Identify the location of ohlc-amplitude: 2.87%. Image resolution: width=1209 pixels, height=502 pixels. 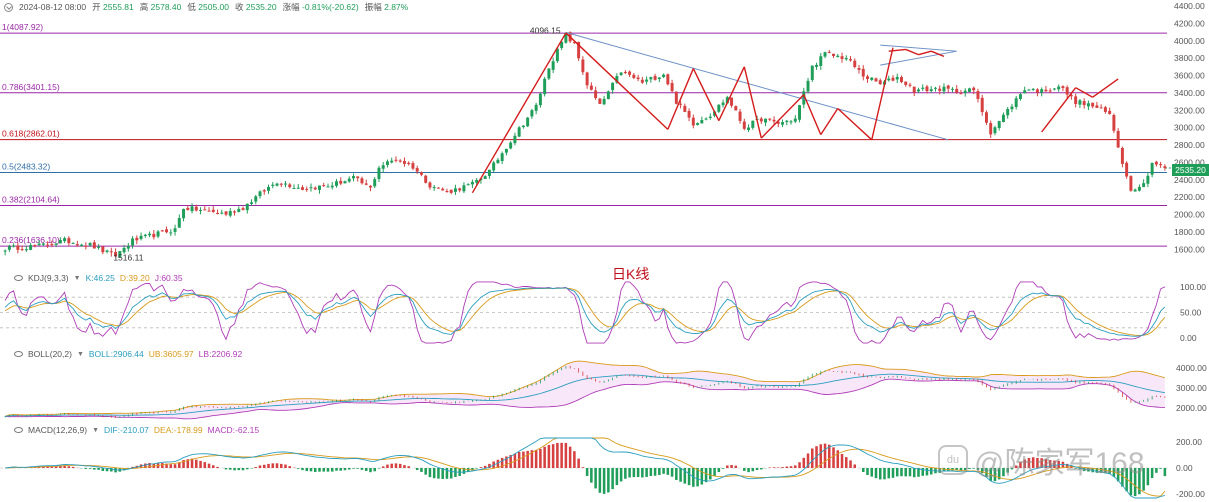
(396, 7).